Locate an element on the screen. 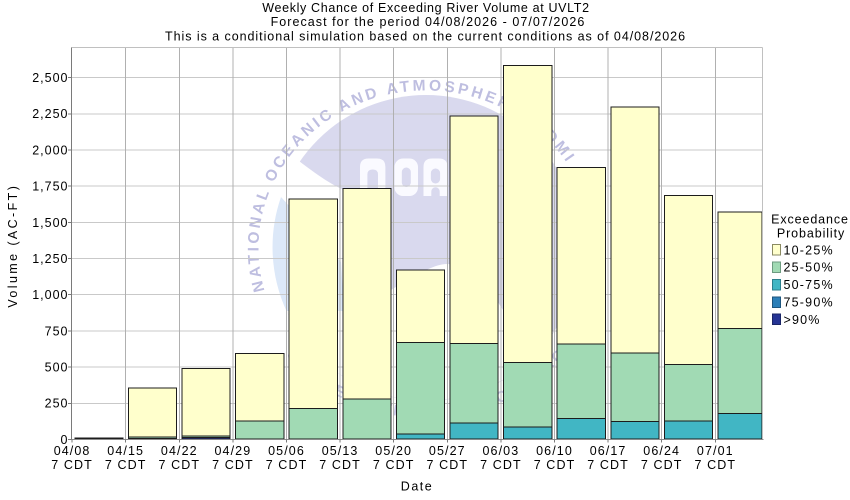 The width and height of the screenshot is (850, 500). svg-text: Date is located at coordinates (417, 486).